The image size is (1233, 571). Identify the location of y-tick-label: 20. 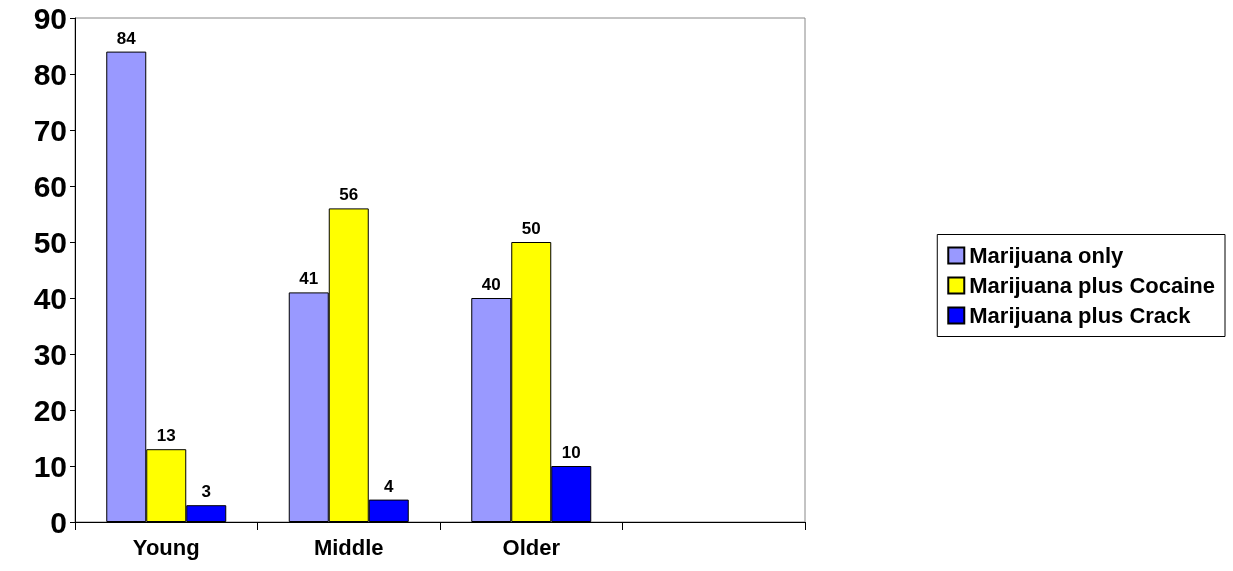
(50, 410).